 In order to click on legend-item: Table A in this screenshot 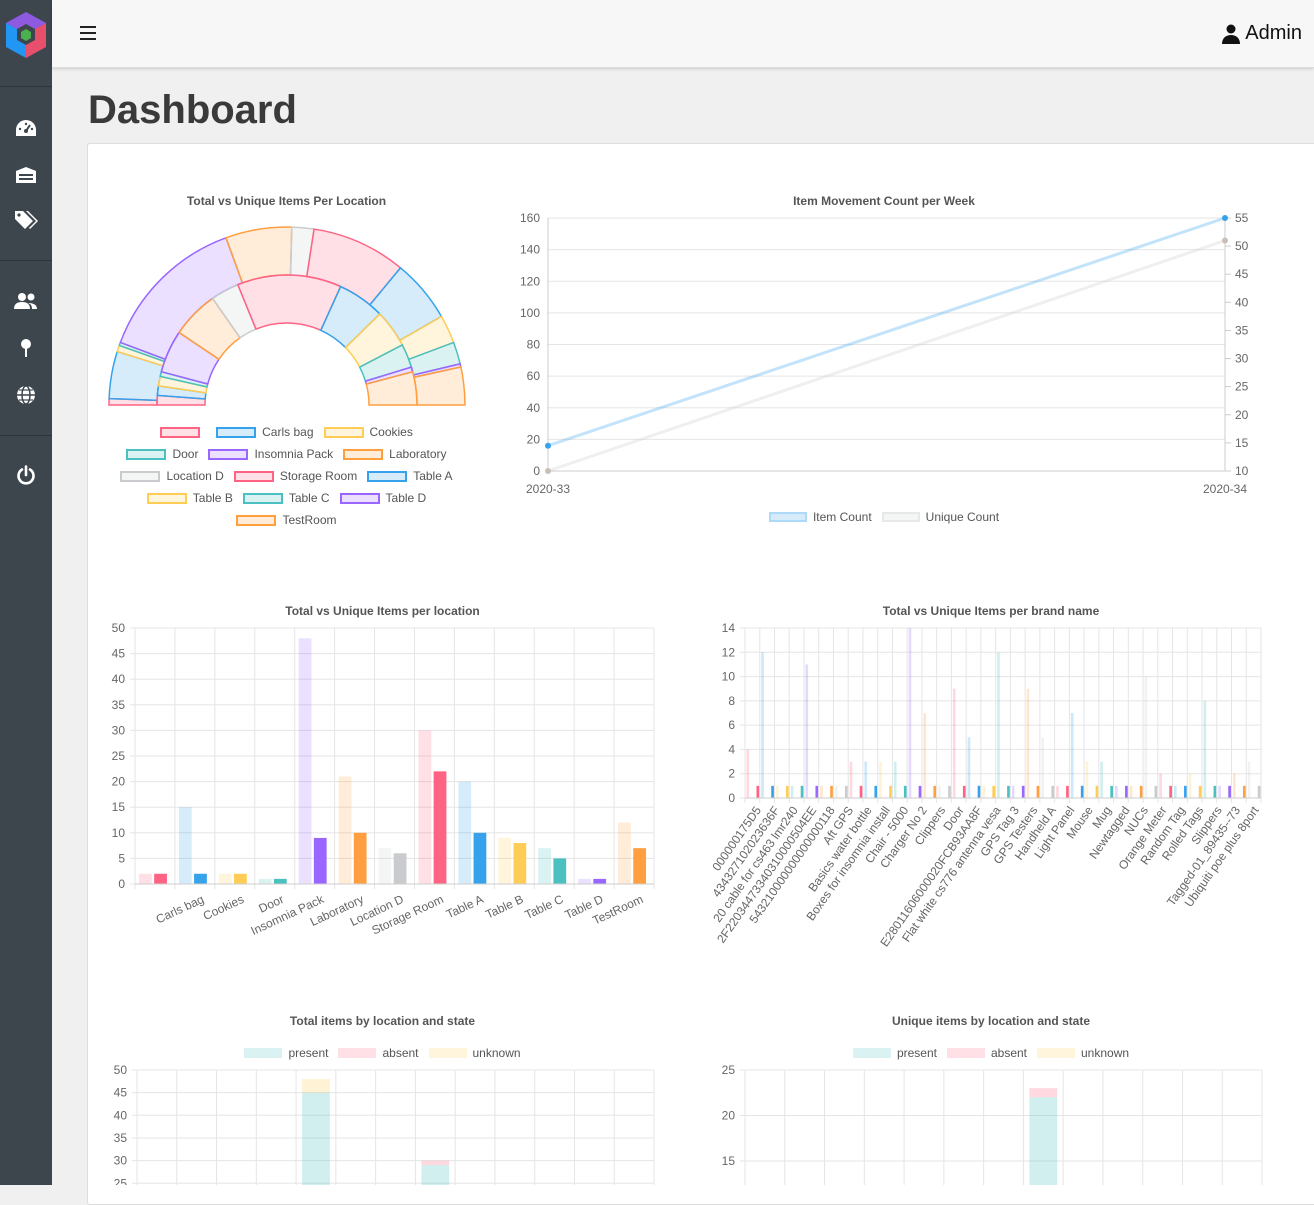, I will do `click(410, 476)`.